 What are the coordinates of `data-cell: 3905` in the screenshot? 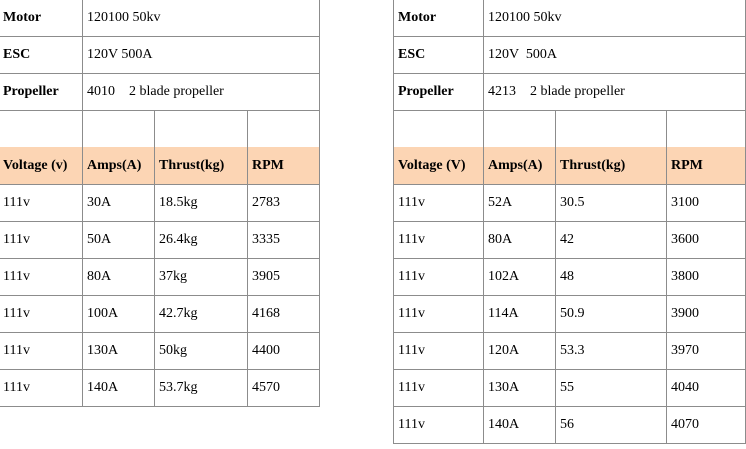 It's located at (284, 277).